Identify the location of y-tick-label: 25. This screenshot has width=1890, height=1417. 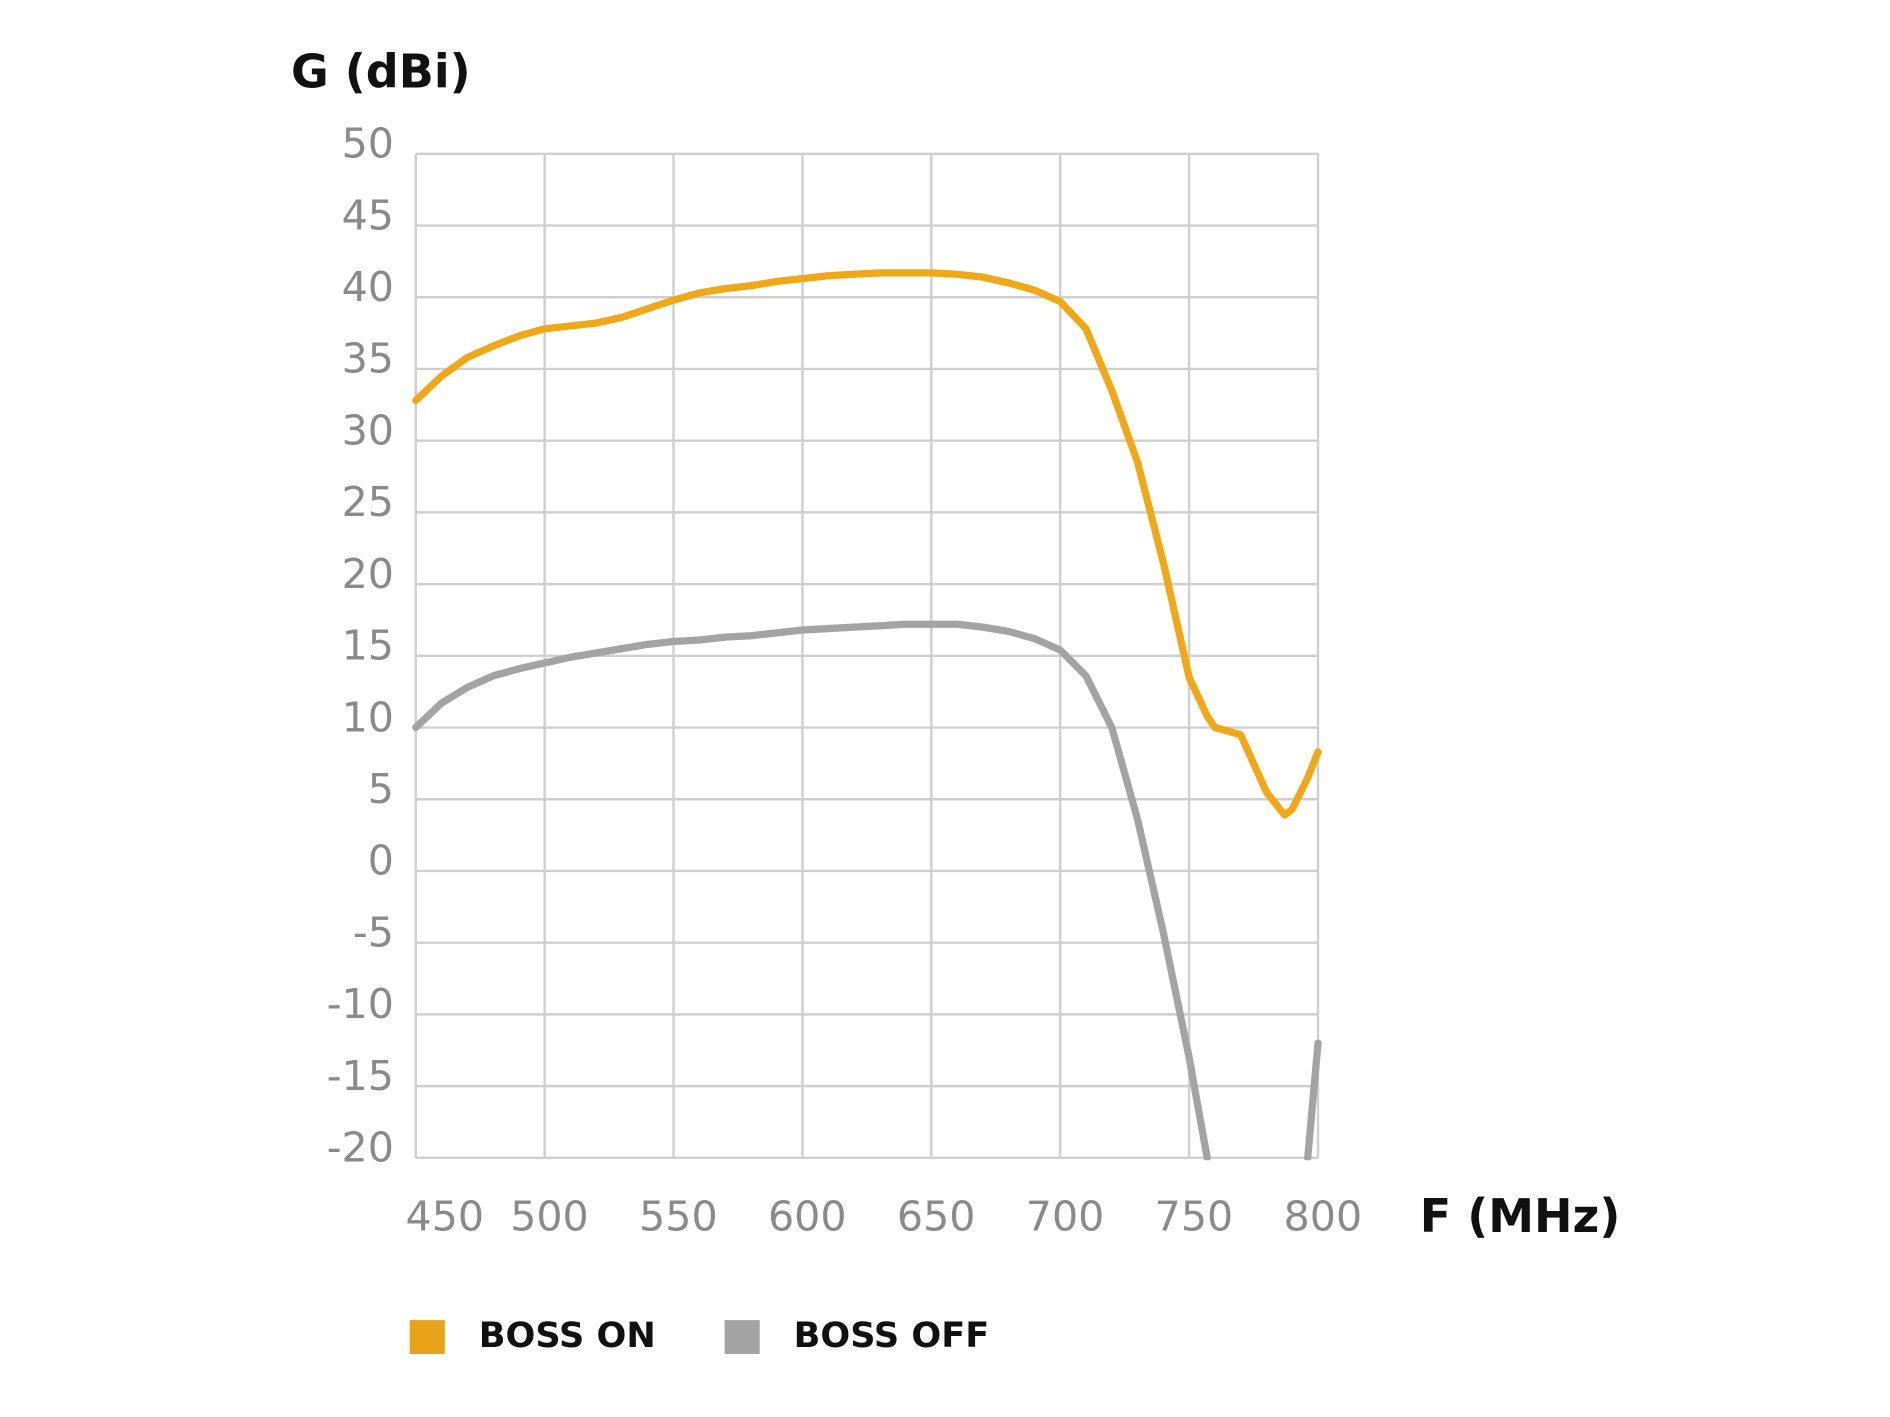
(368, 502).